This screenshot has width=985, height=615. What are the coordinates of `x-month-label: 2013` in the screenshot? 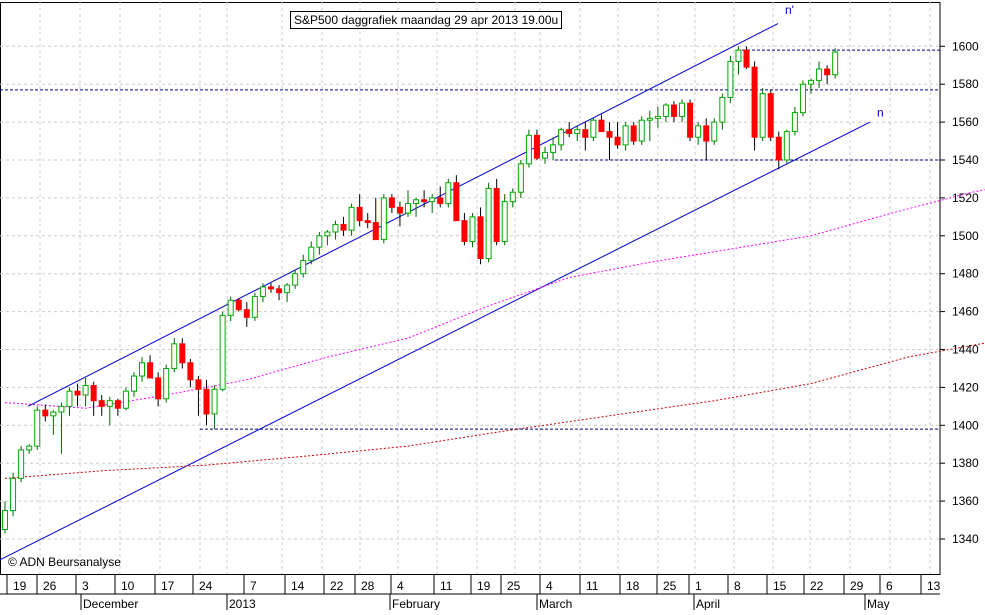 It's located at (242, 603).